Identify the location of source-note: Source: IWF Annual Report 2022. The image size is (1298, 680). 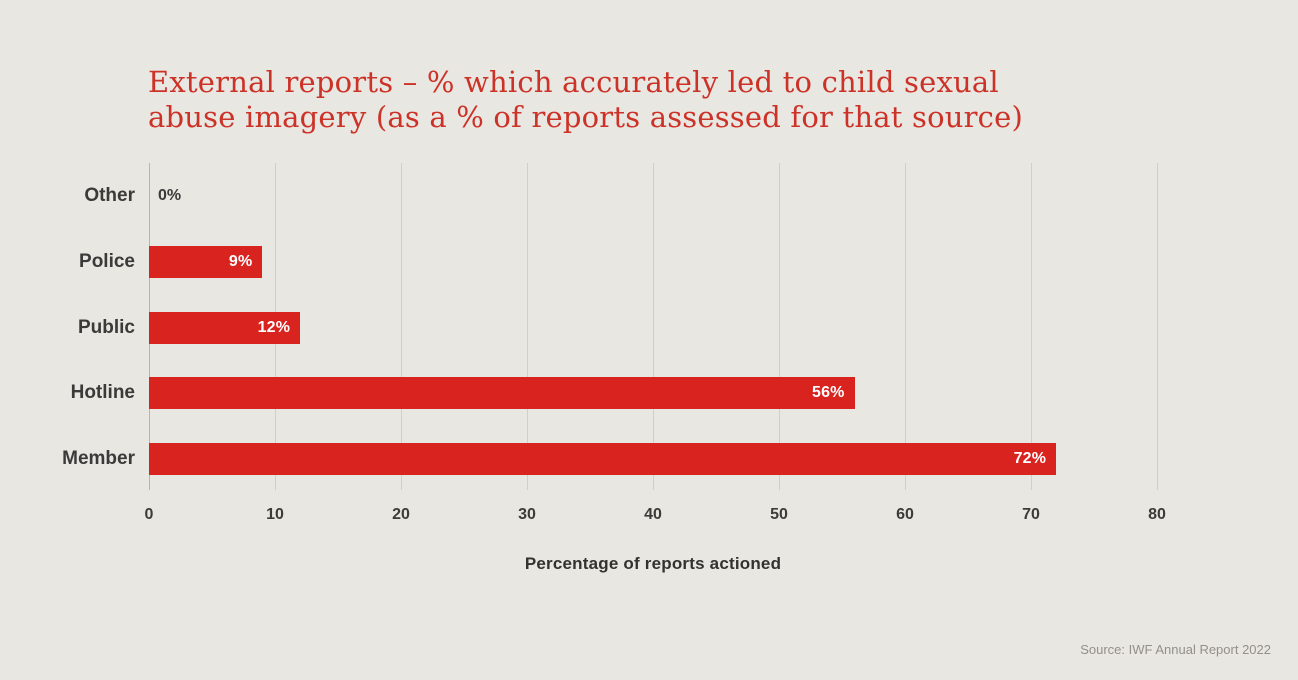
(1175, 649).